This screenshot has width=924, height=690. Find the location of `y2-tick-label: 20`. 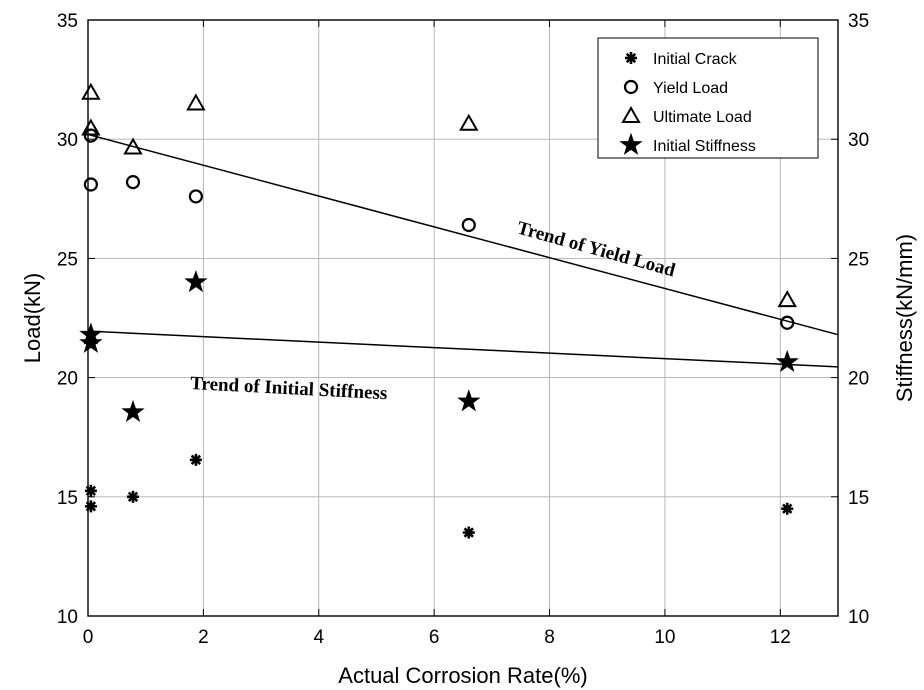

y2-tick-label: 20 is located at coordinates (858, 379).